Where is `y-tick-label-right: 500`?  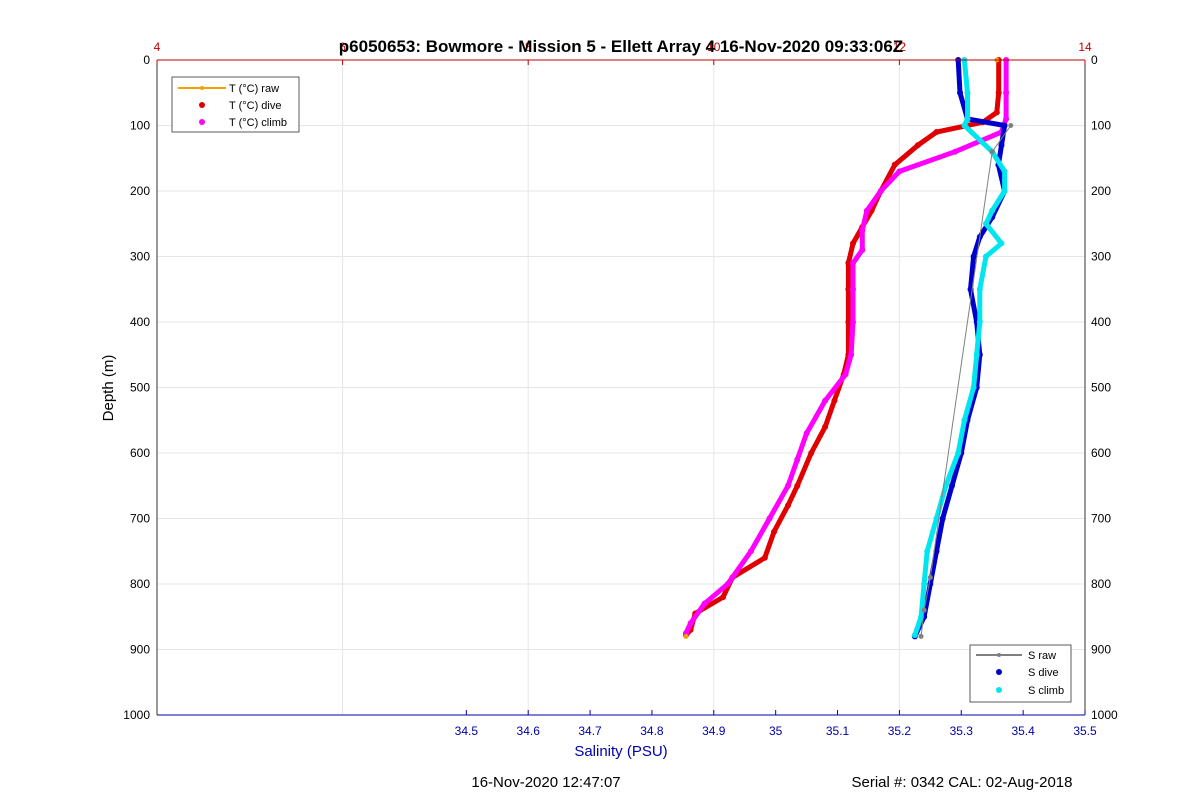
y-tick-label-right: 500 is located at coordinates (1101, 388).